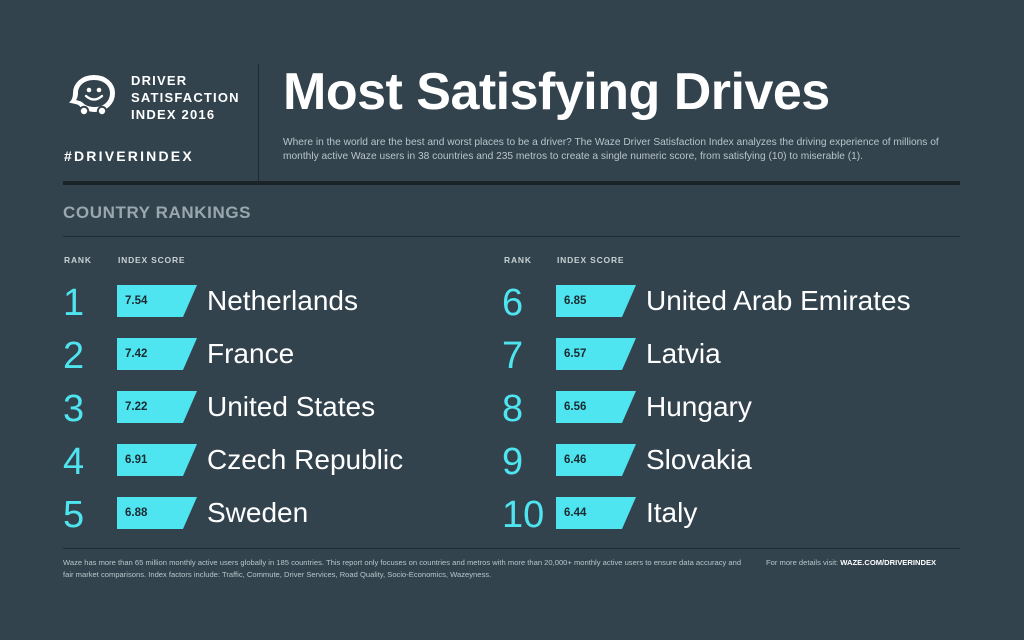 This screenshot has height=640, width=1024. What do you see at coordinates (556, 92) in the screenshot?
I see `page-title: Most Satisfying Drives` at bounding box center [556, 92].